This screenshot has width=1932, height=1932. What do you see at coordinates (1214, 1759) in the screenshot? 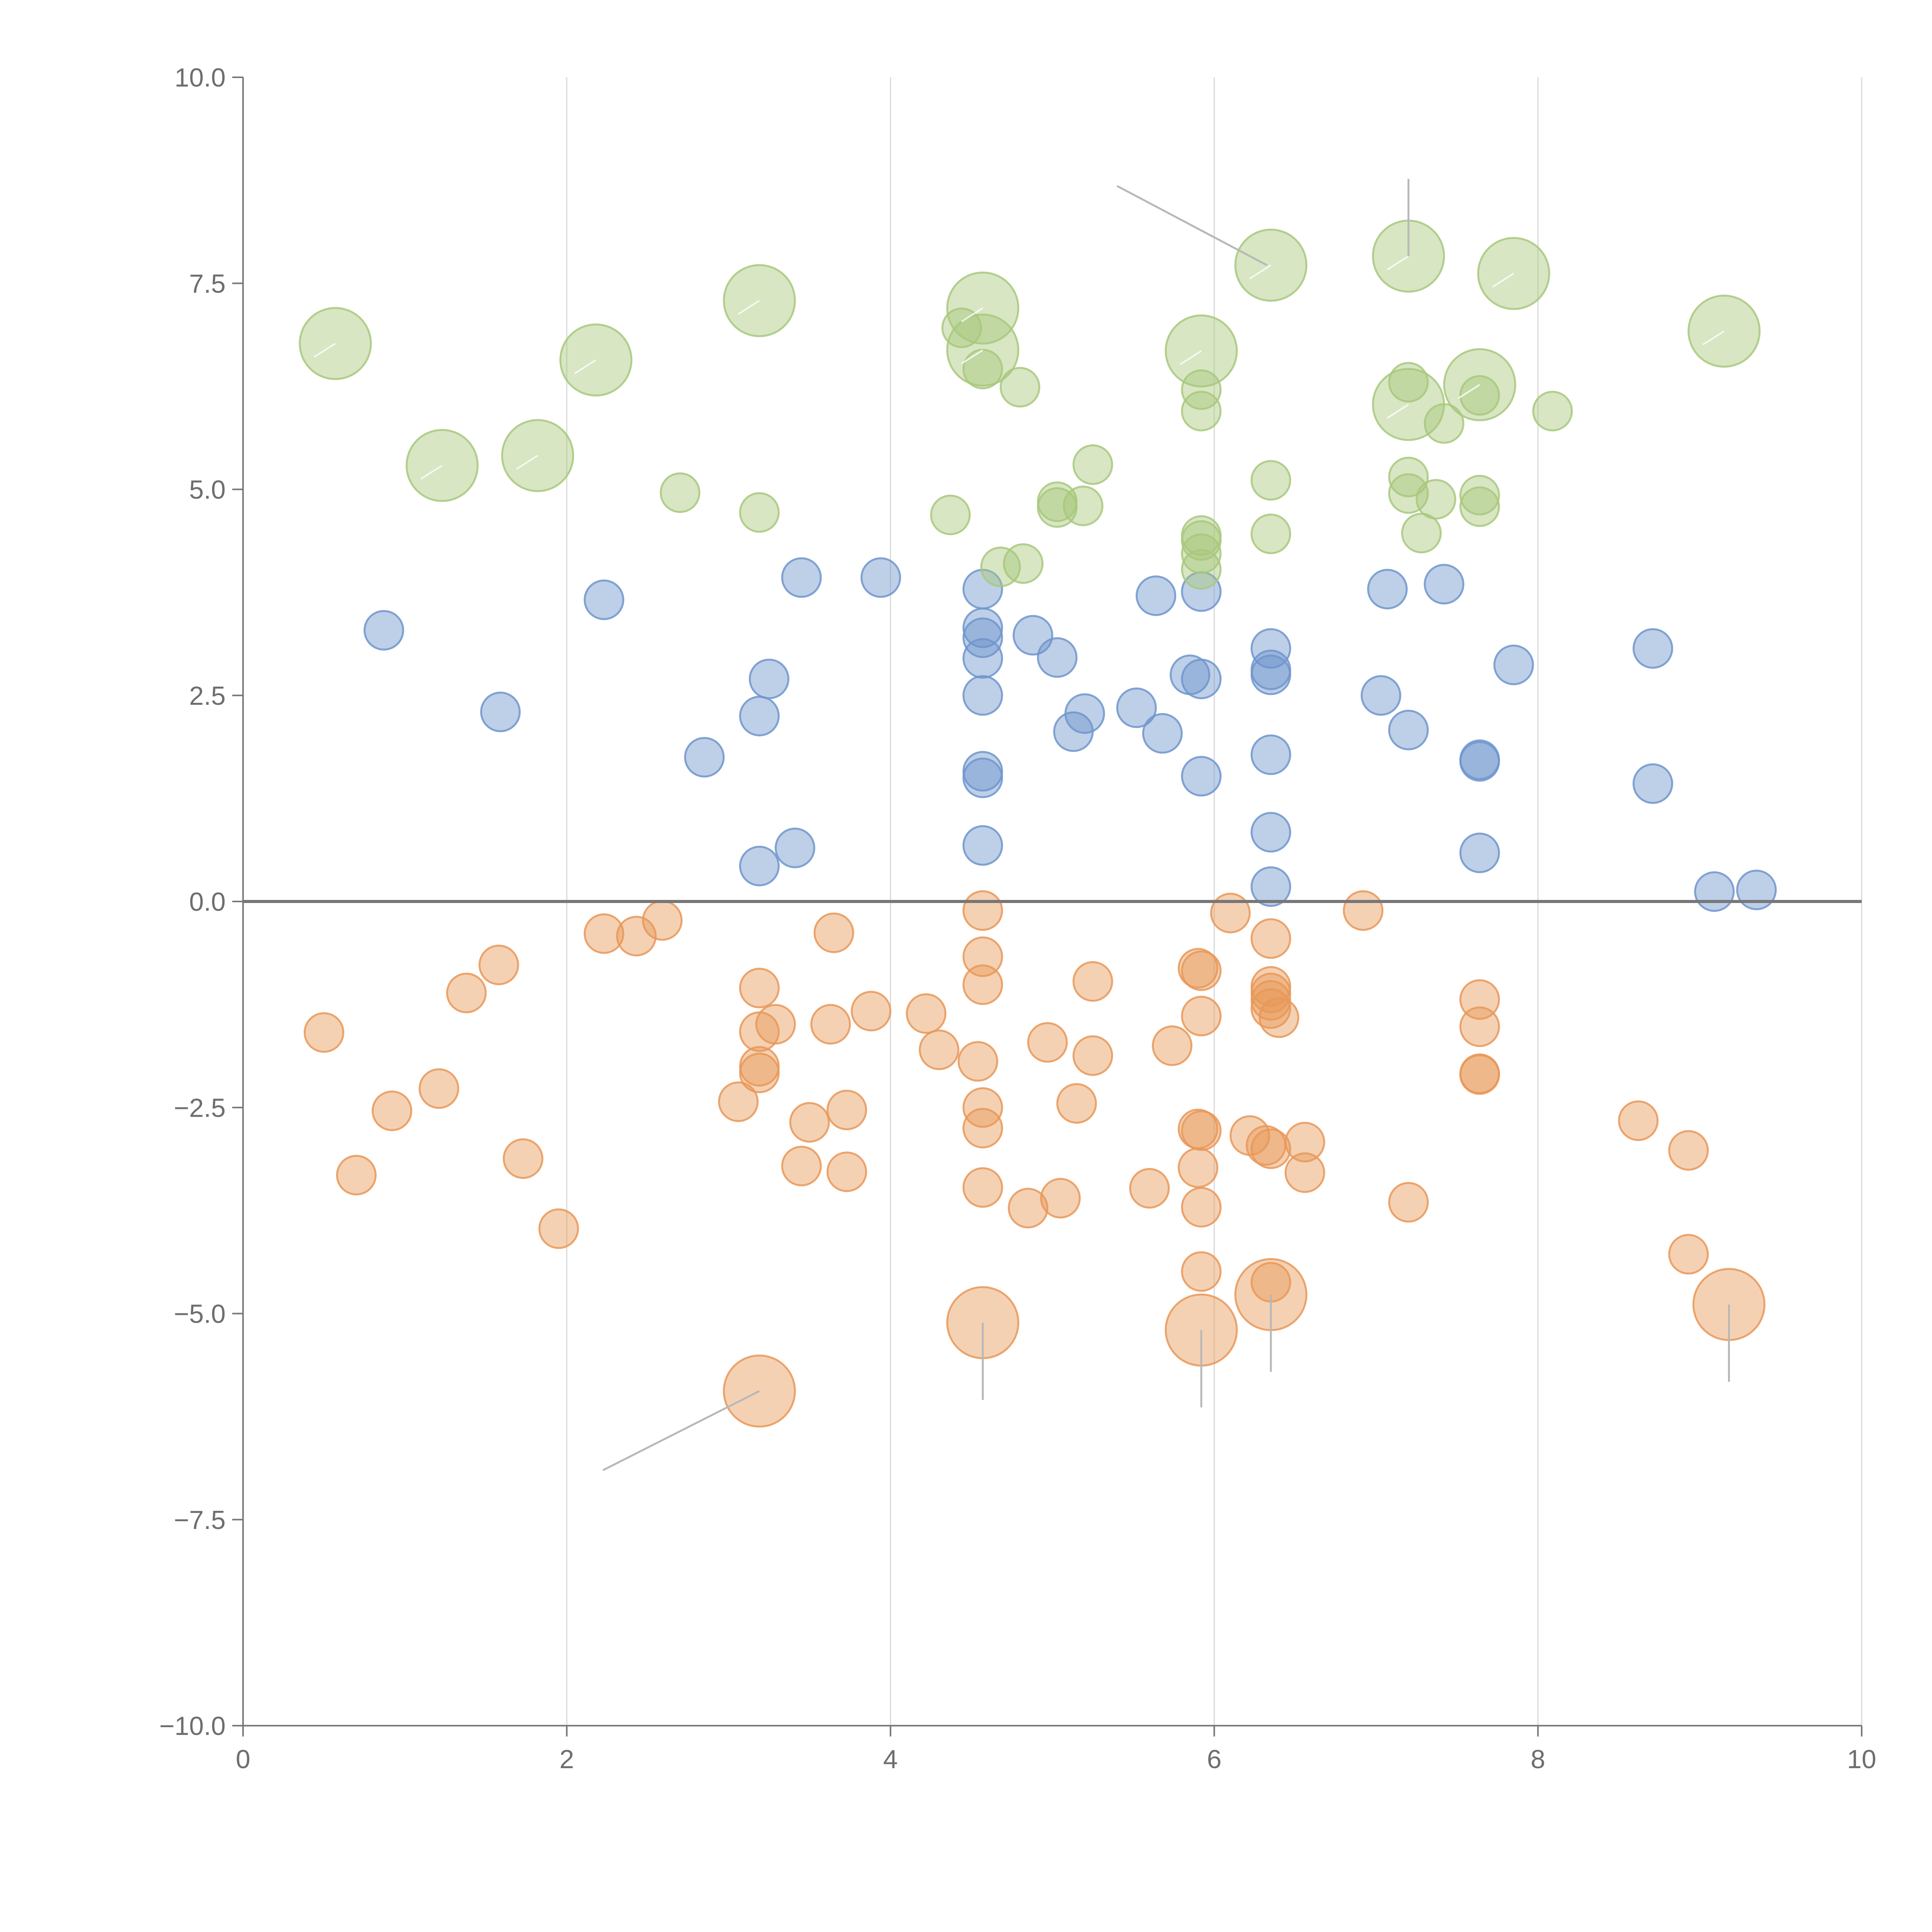
I see `x-tick-label: 6` at bounding box center [1214, 1759].